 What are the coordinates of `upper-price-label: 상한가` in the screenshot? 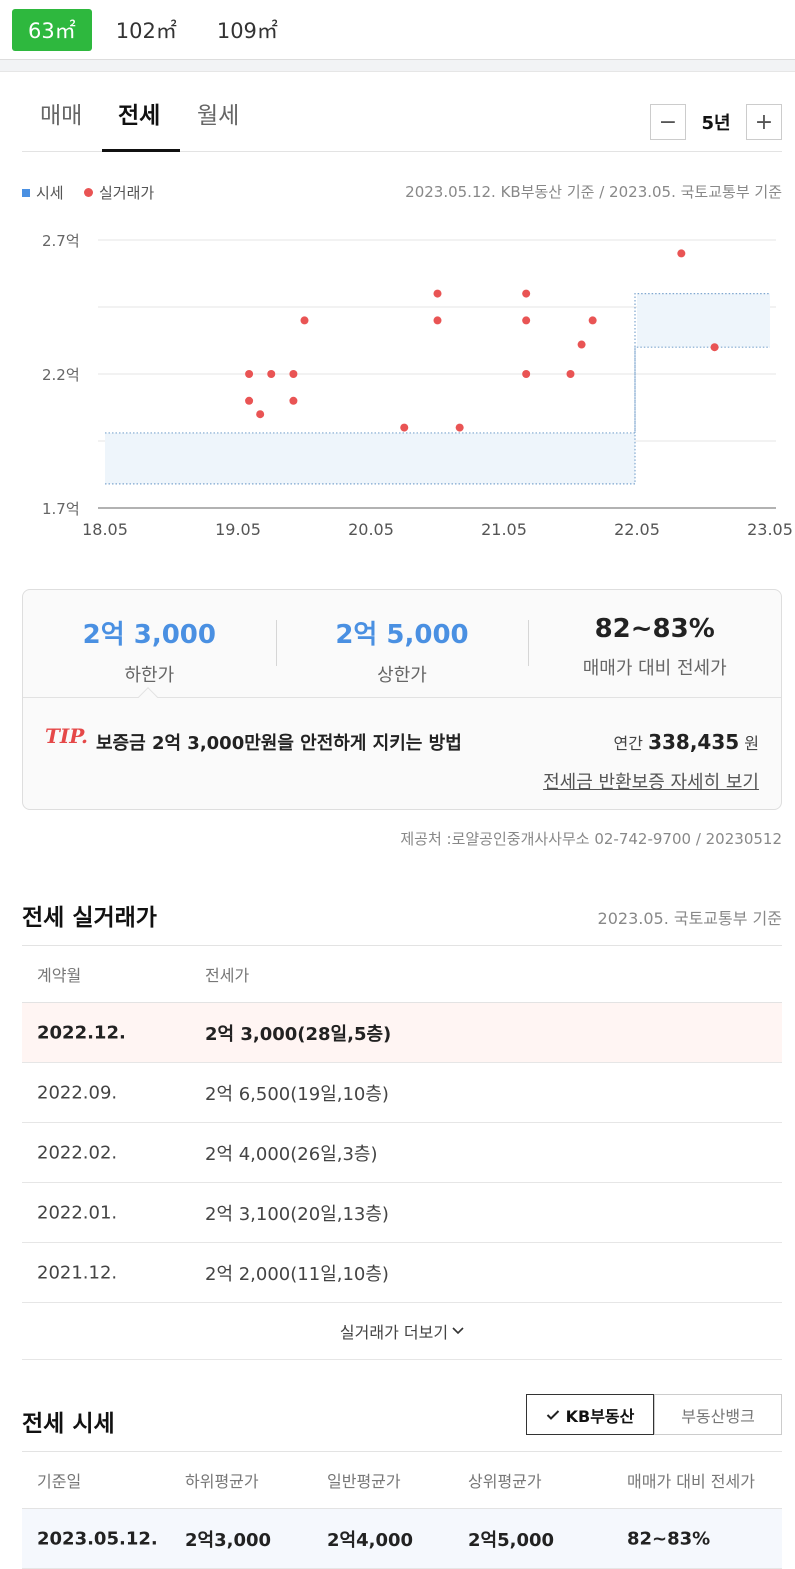 It's located at (402, 675).